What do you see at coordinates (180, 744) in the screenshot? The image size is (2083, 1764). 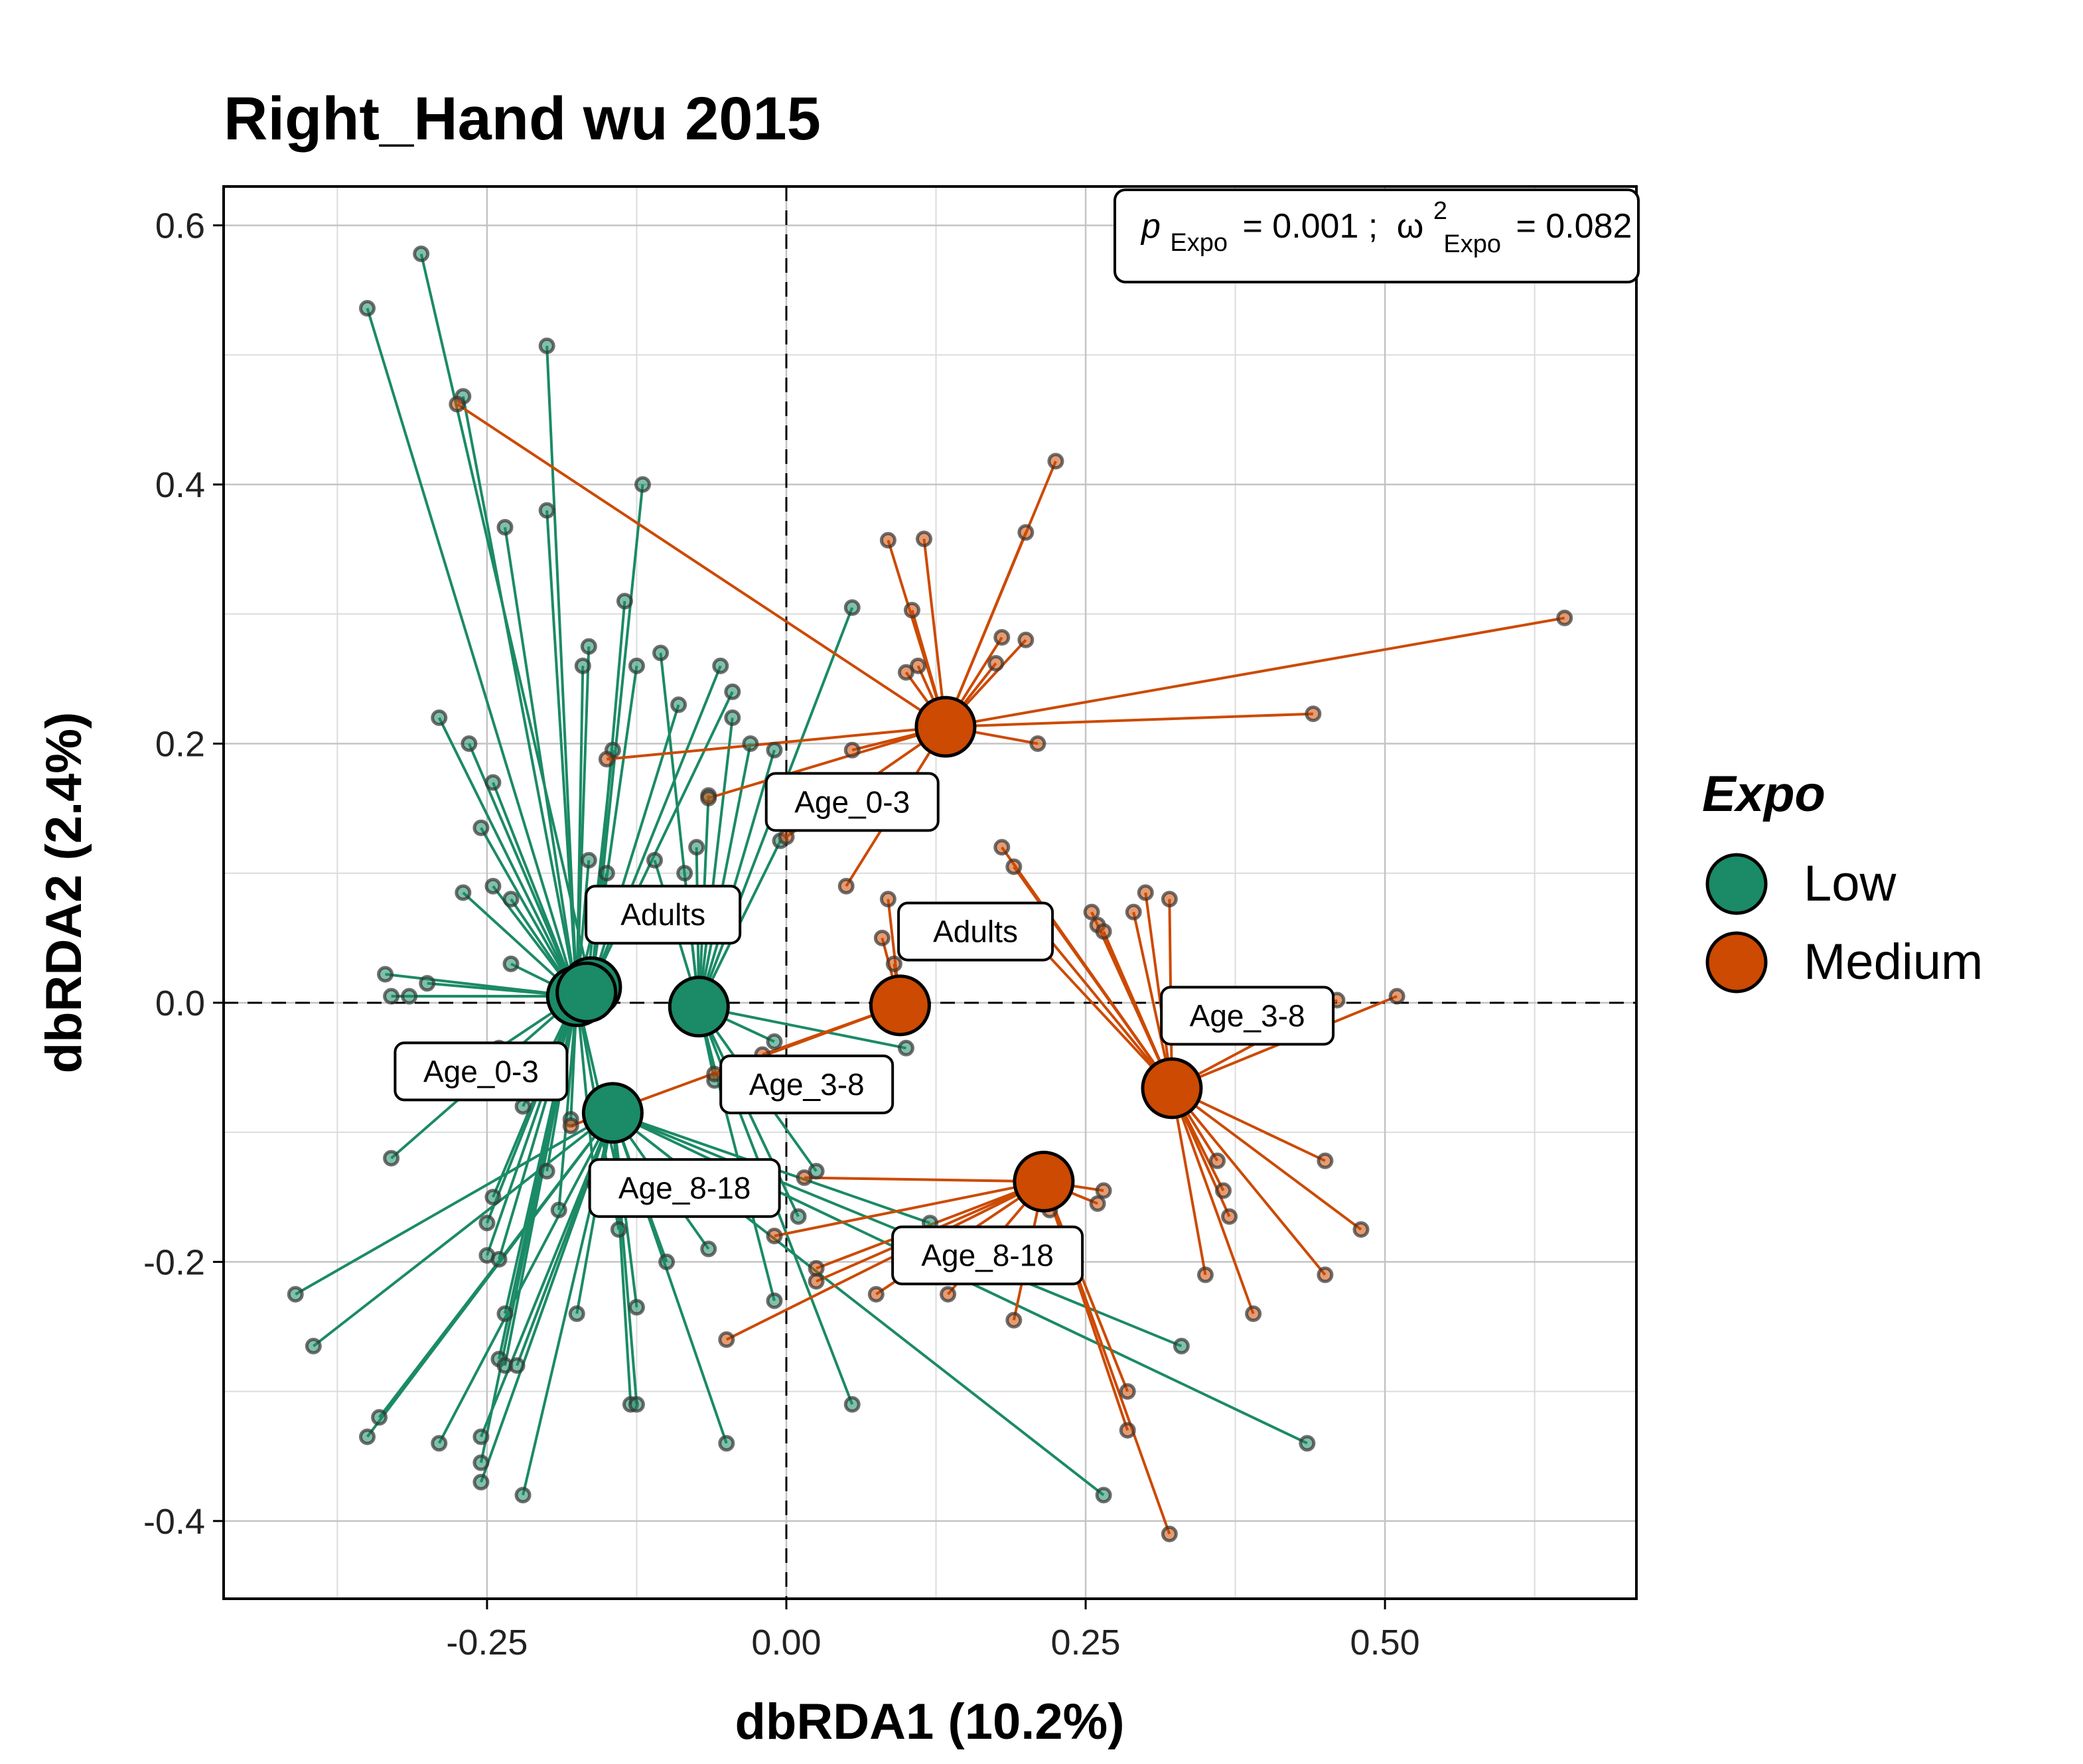 I see `y-tick-label: 0.2` at bounding box center [180, 744].